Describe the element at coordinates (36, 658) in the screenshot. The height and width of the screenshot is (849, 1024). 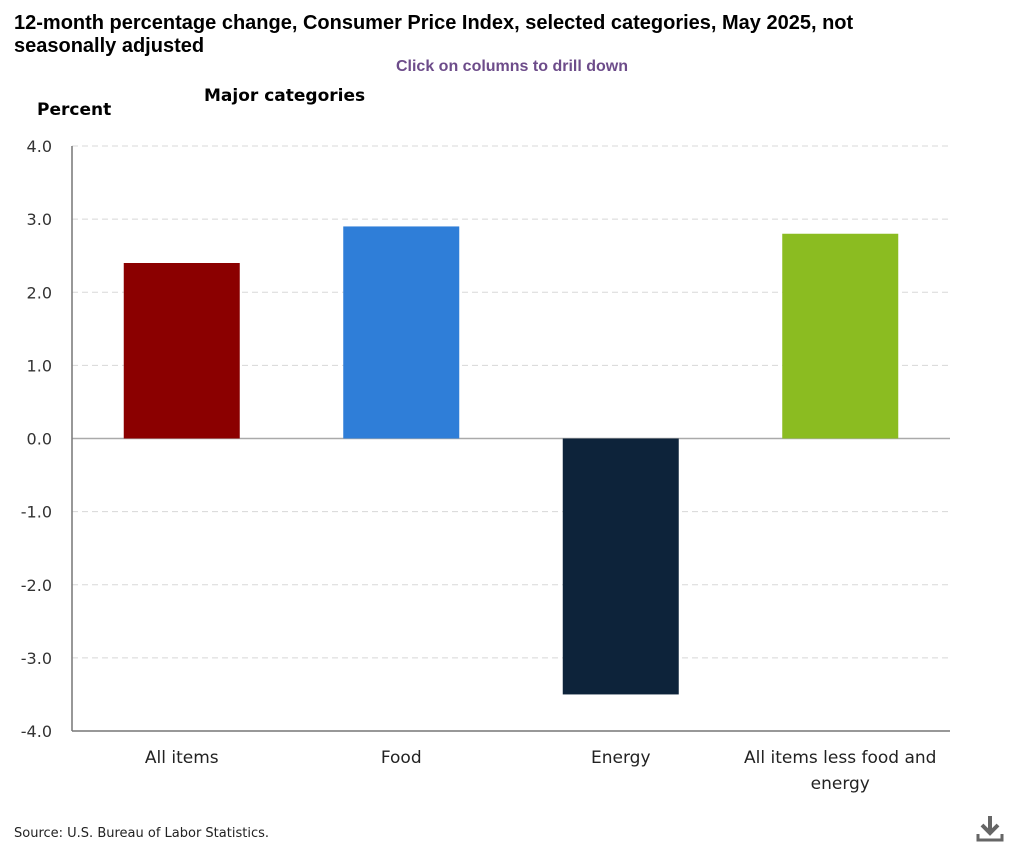
I see `y-tick-label: -3.0` at that location.